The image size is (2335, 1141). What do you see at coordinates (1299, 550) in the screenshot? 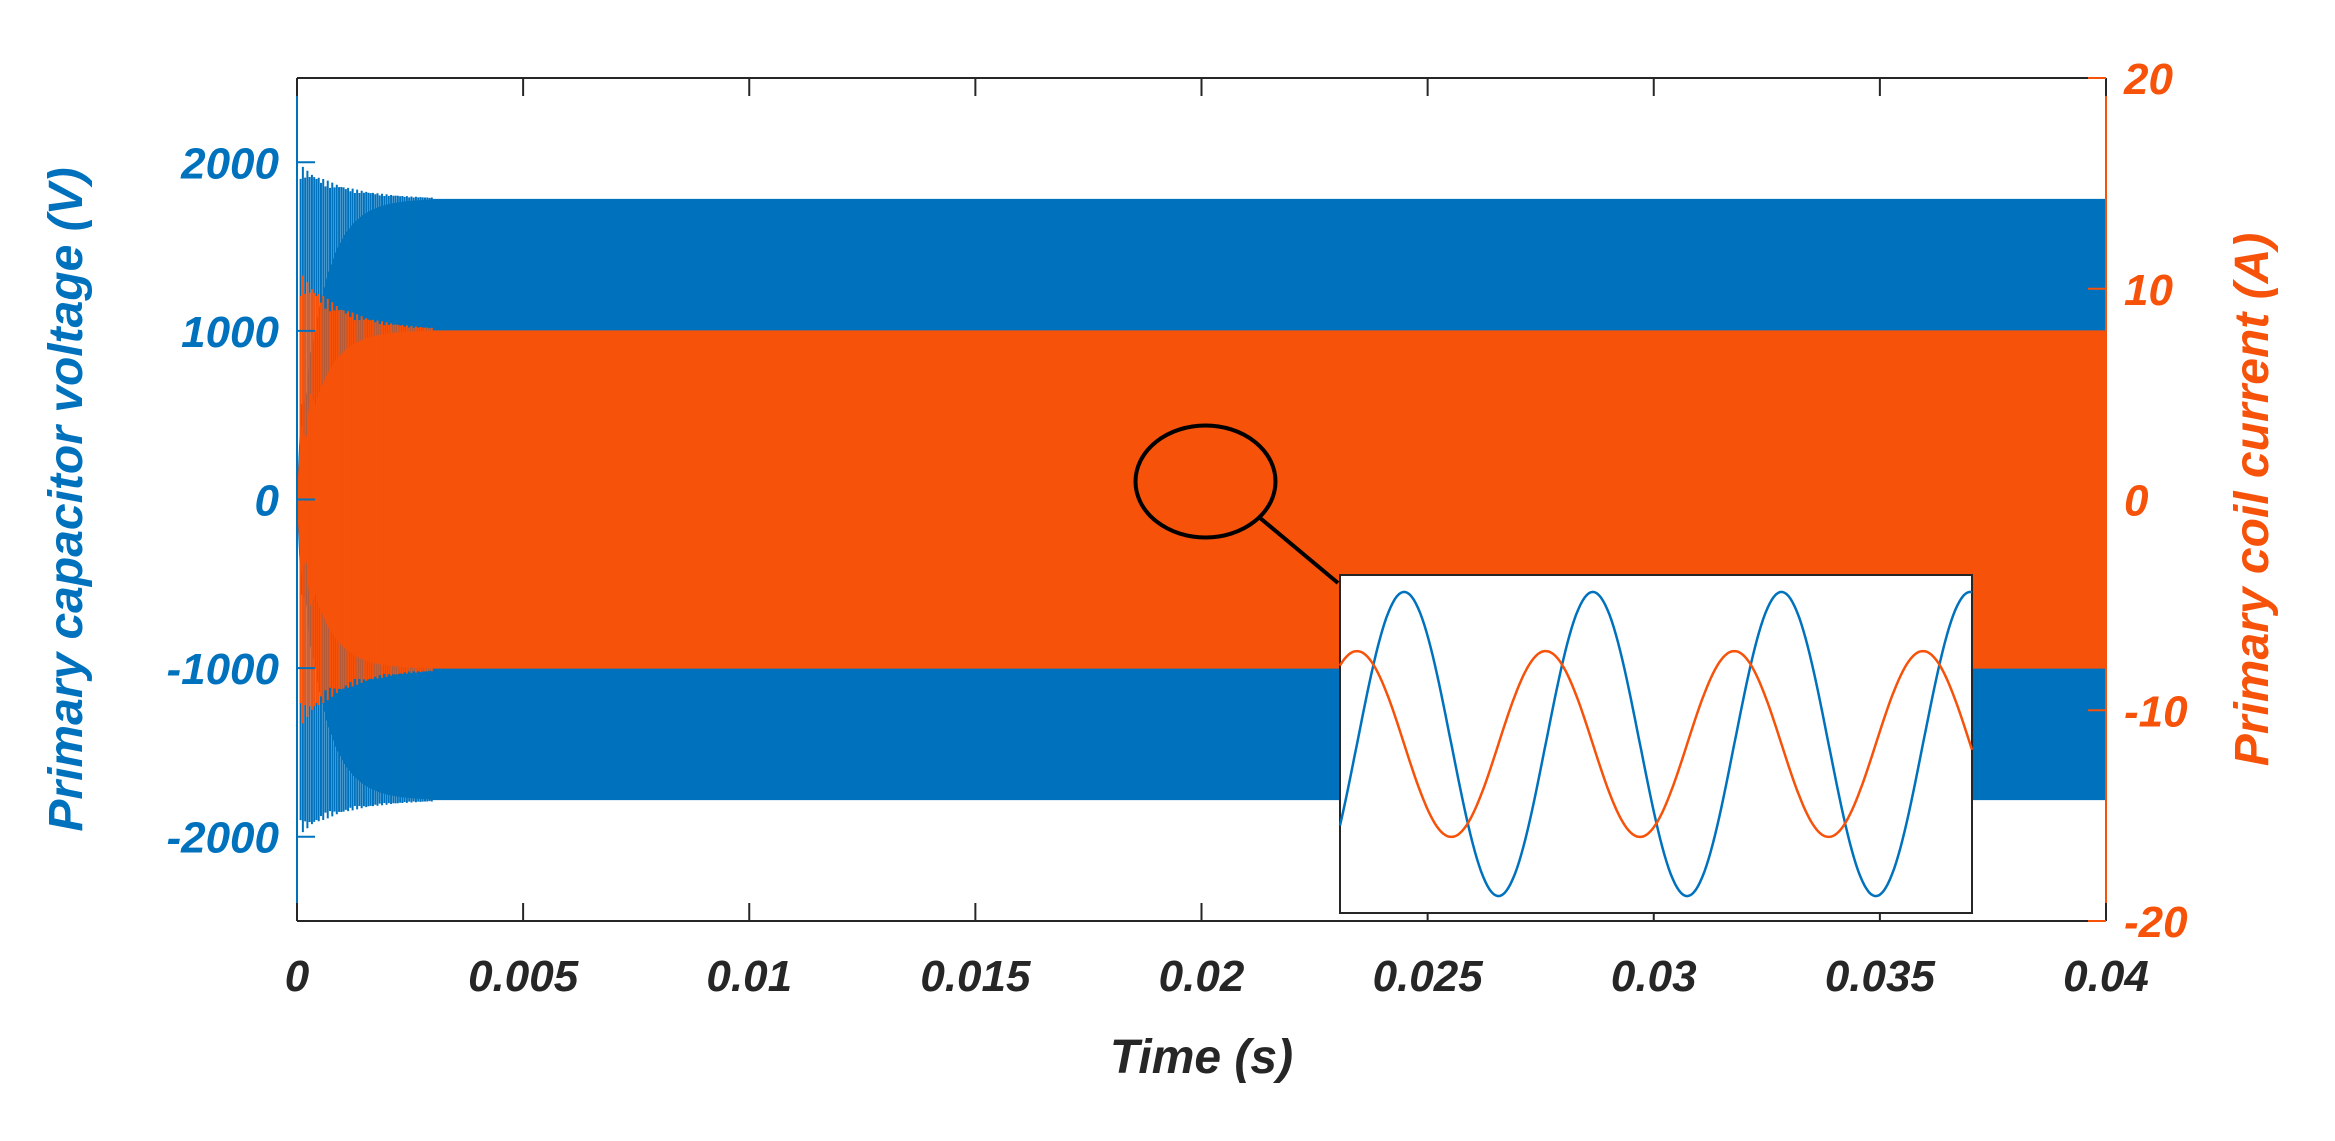
I see `zoom-connector` at bounding box center [1299, 550].